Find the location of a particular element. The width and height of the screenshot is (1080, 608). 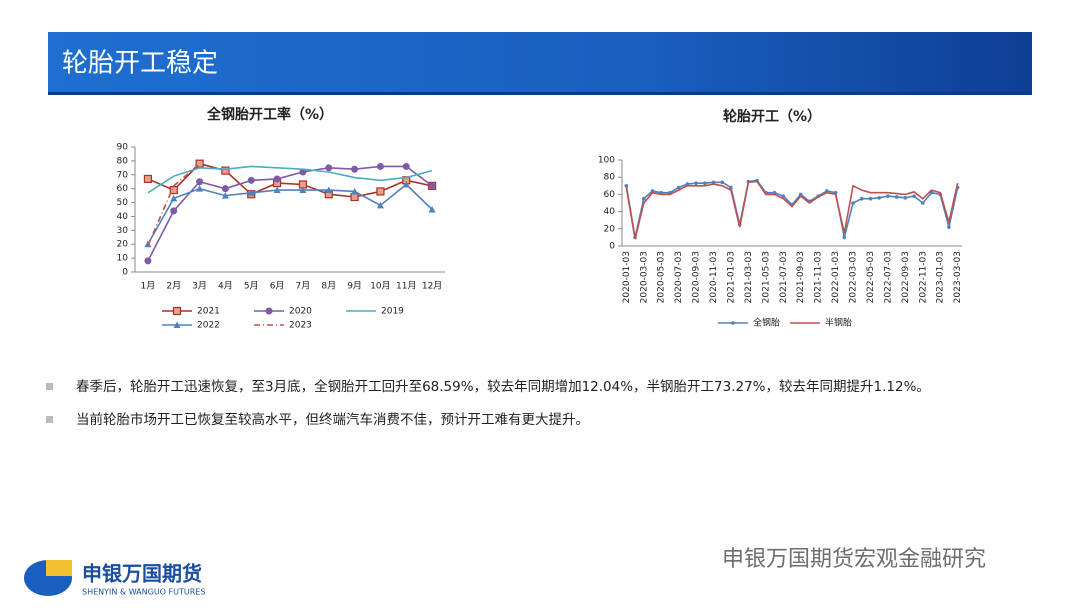

y-tick-label: 30 is located at coordinates (123, 231).